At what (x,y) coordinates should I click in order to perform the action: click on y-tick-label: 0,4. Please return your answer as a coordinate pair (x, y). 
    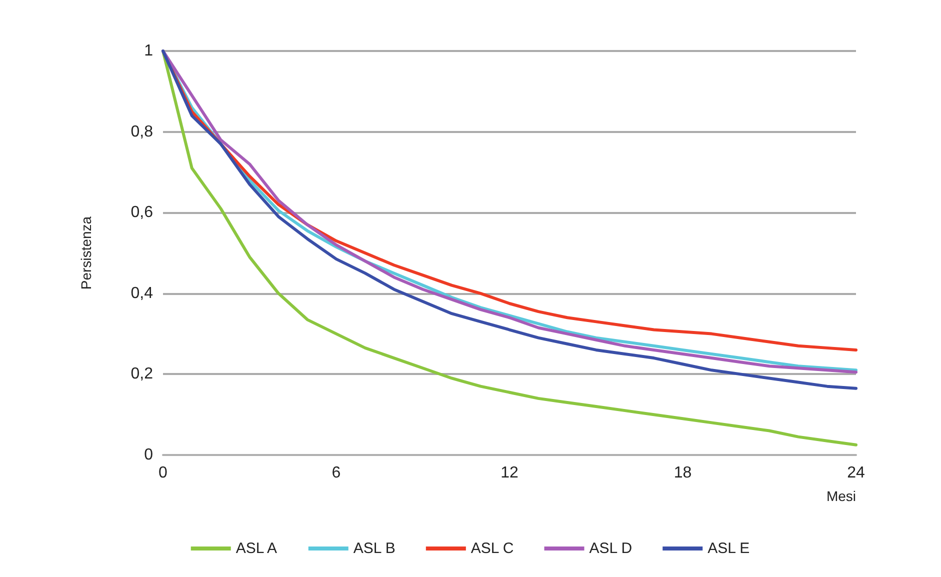
    Looking at the image, I should click on (142, 293).